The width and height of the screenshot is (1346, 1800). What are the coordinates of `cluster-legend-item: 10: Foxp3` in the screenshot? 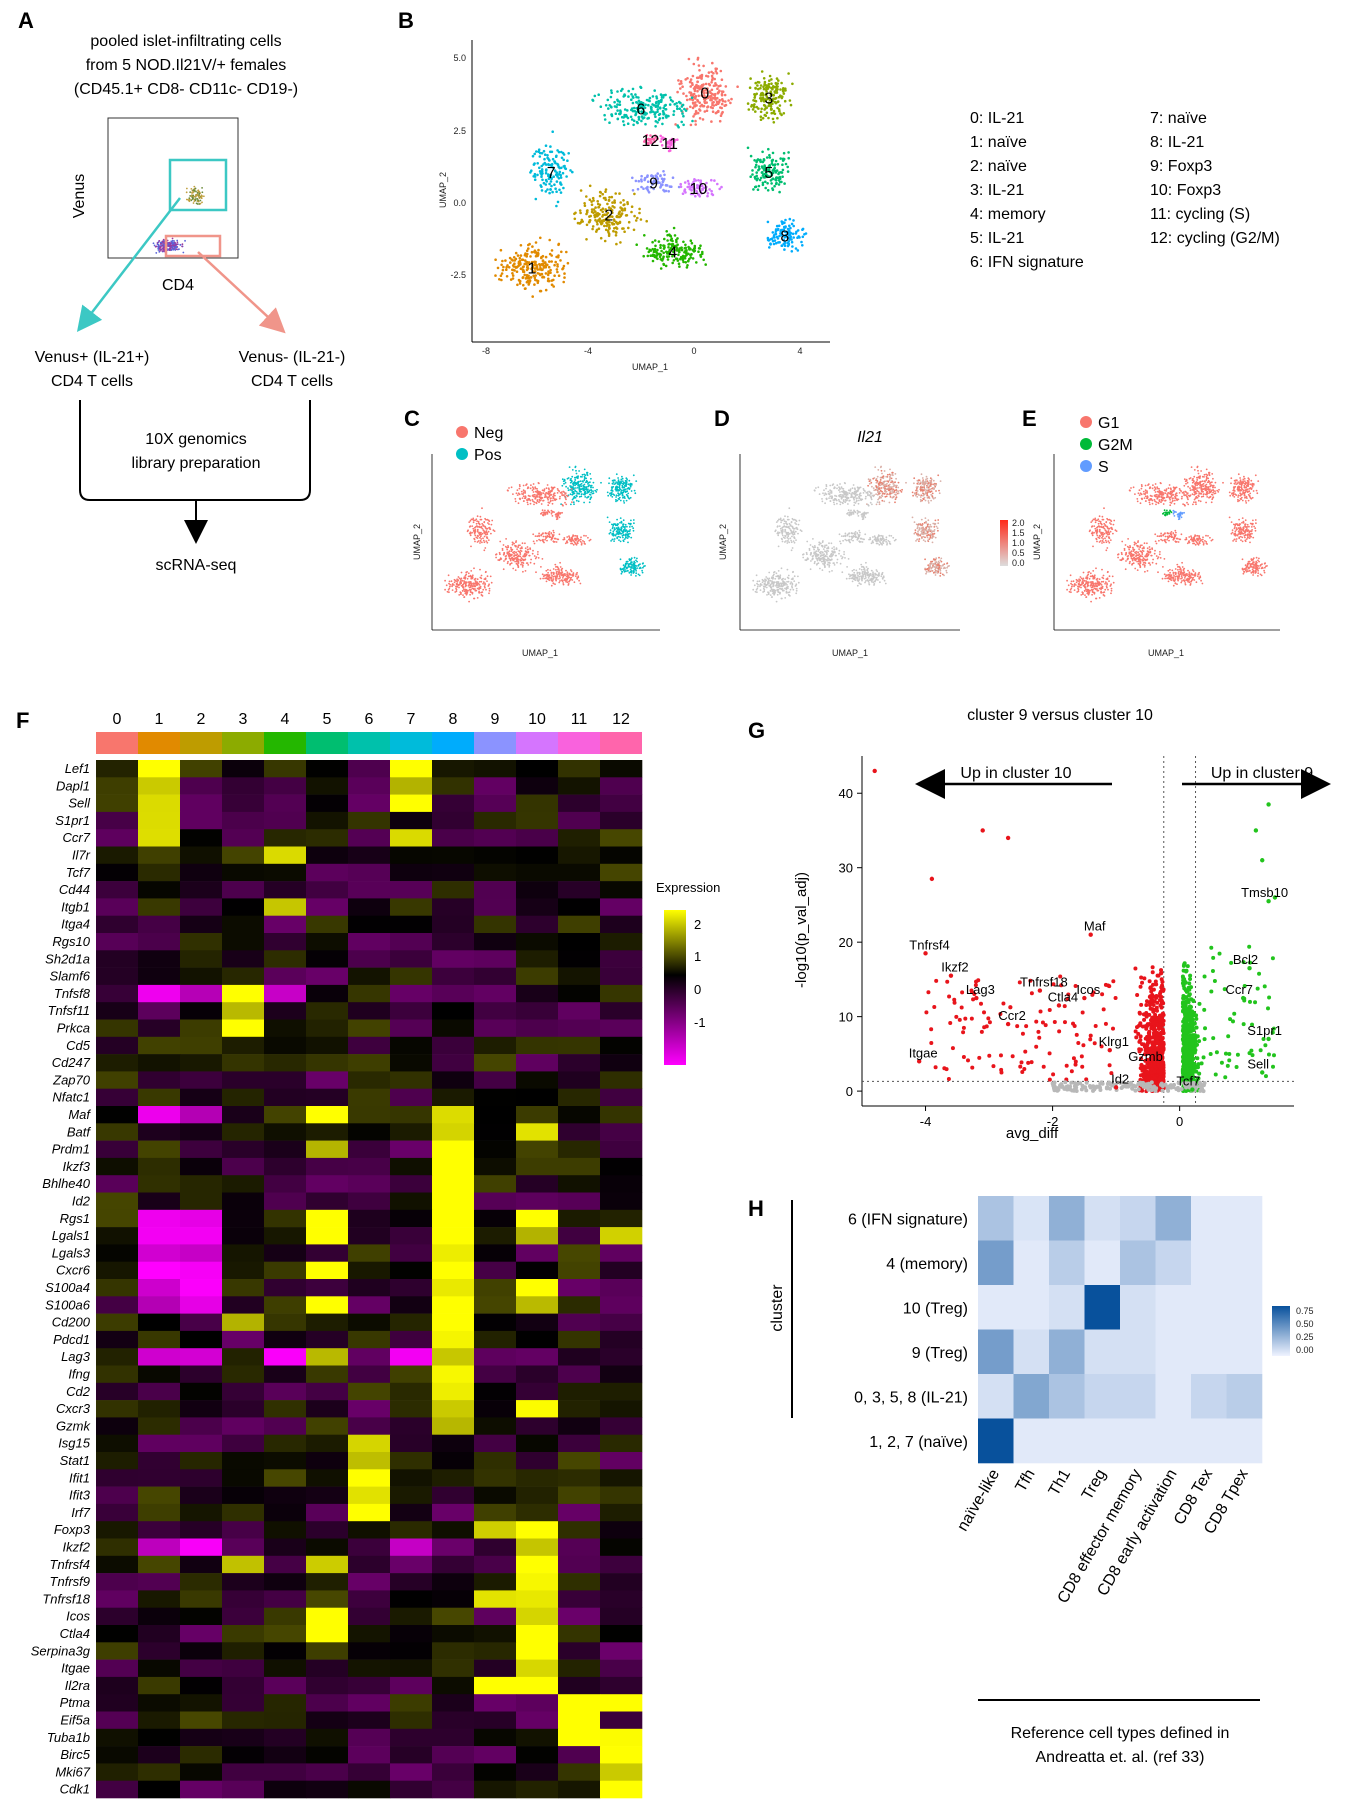 It's located at (1185, 190).